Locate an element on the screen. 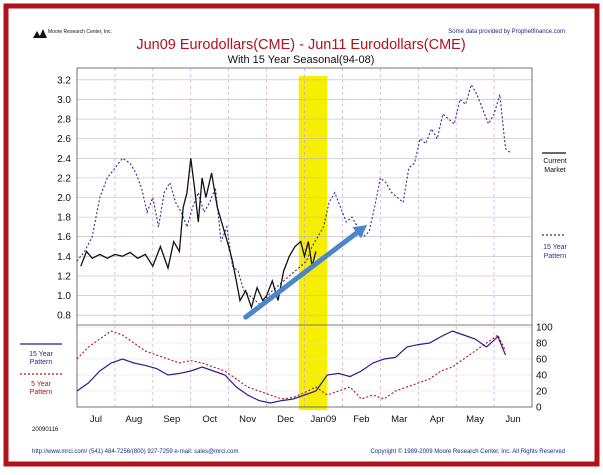 The height and width of the screenshot is (475, 603). upper-y-tick-label: 2.0 is located at coordinates (64, 198).